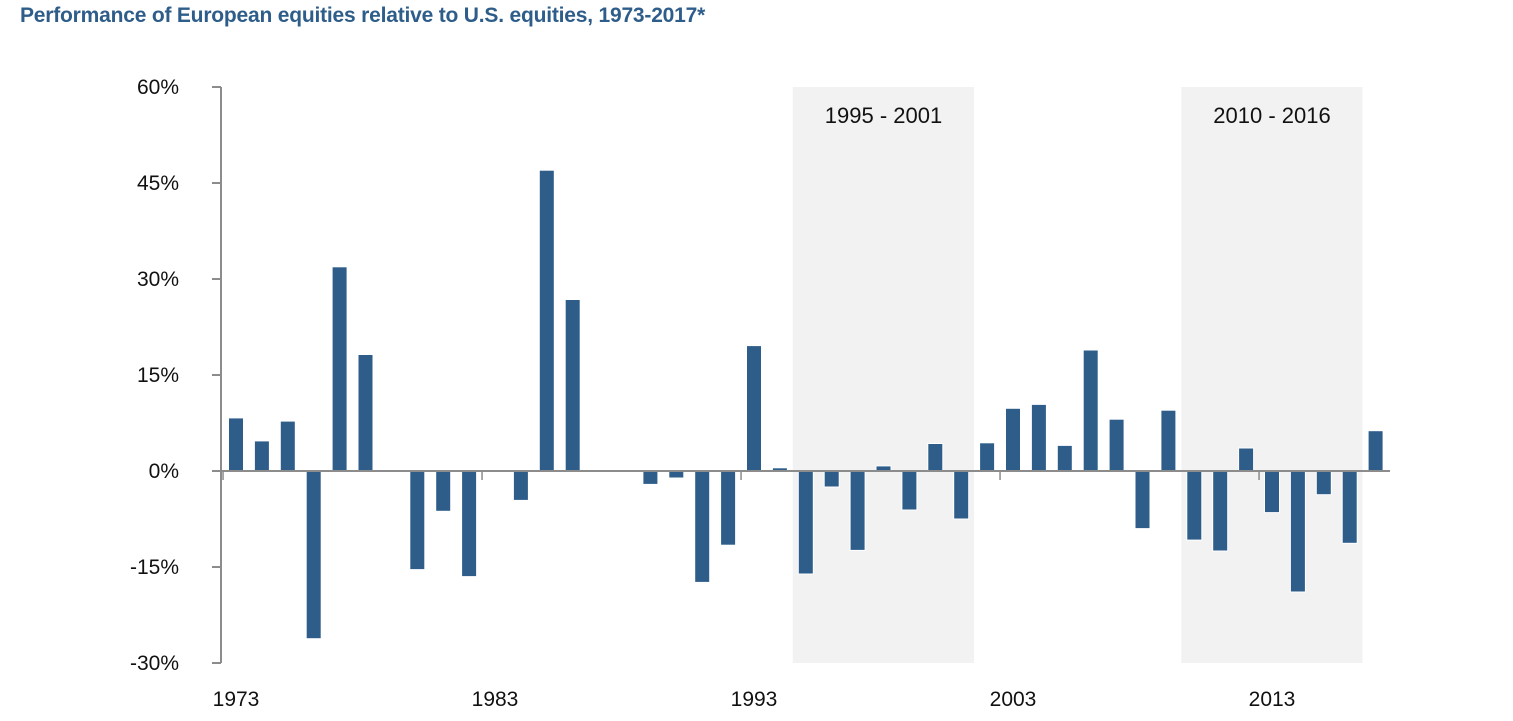  What do you see at coordinates (1297, 531) in the screenshot?
I see `bar-2014` at bounding box center [1297, 531].